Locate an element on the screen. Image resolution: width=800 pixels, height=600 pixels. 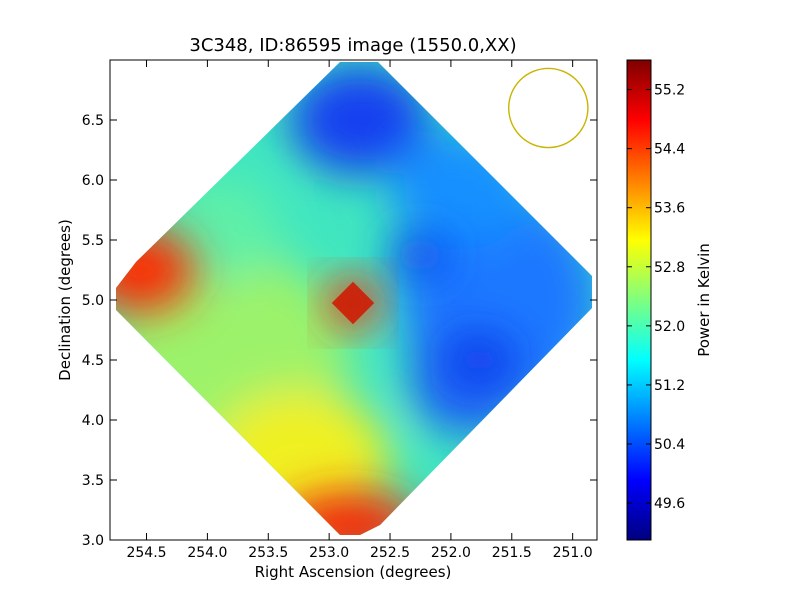
y-tick-label: 5.5 is located at coordinates (93, 241).